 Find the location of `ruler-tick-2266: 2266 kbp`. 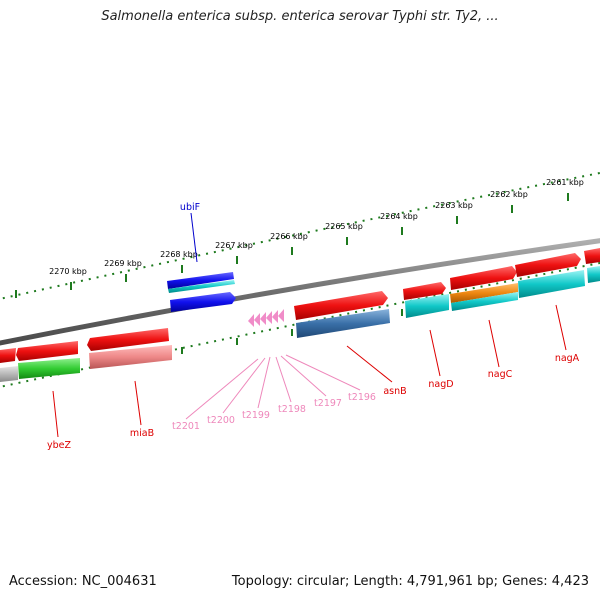

ruler-tick-2266: 2266 kbp is located at coordinates (289, 243).